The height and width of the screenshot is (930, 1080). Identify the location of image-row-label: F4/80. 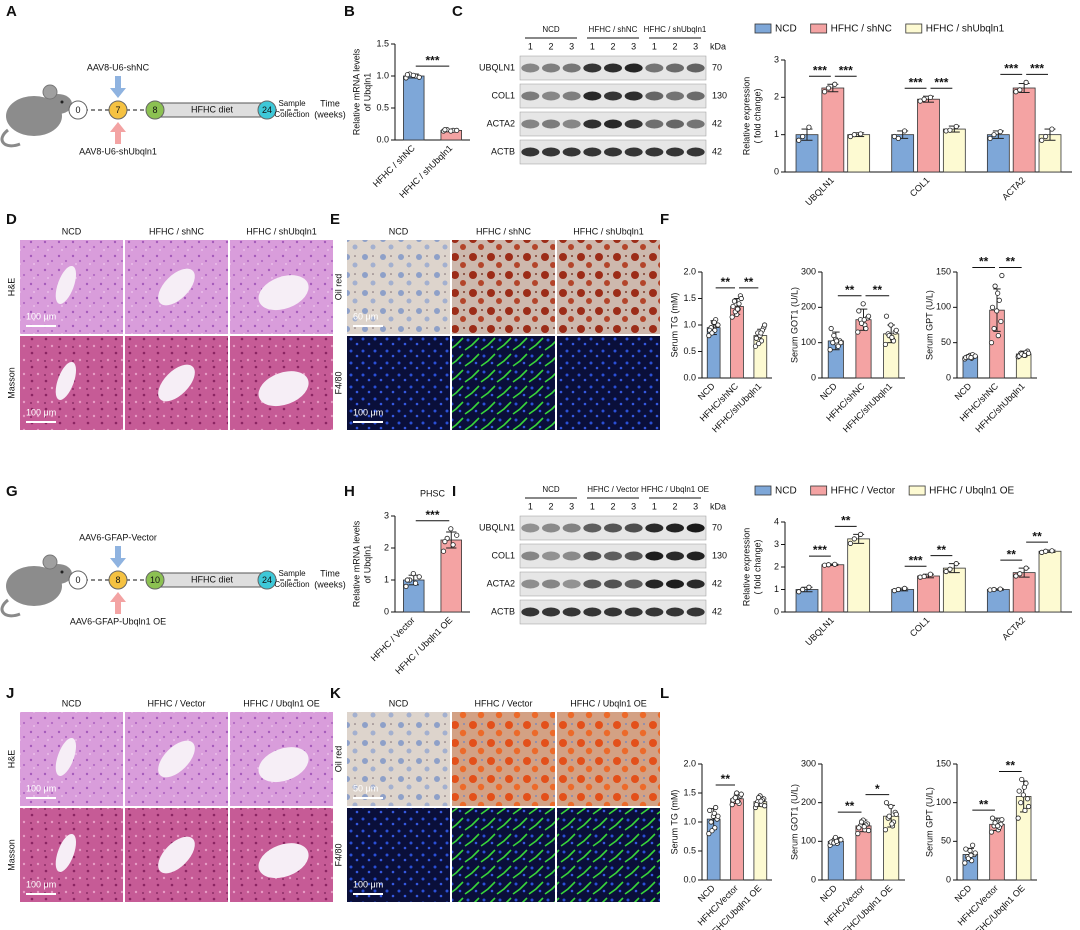
(338, 382).